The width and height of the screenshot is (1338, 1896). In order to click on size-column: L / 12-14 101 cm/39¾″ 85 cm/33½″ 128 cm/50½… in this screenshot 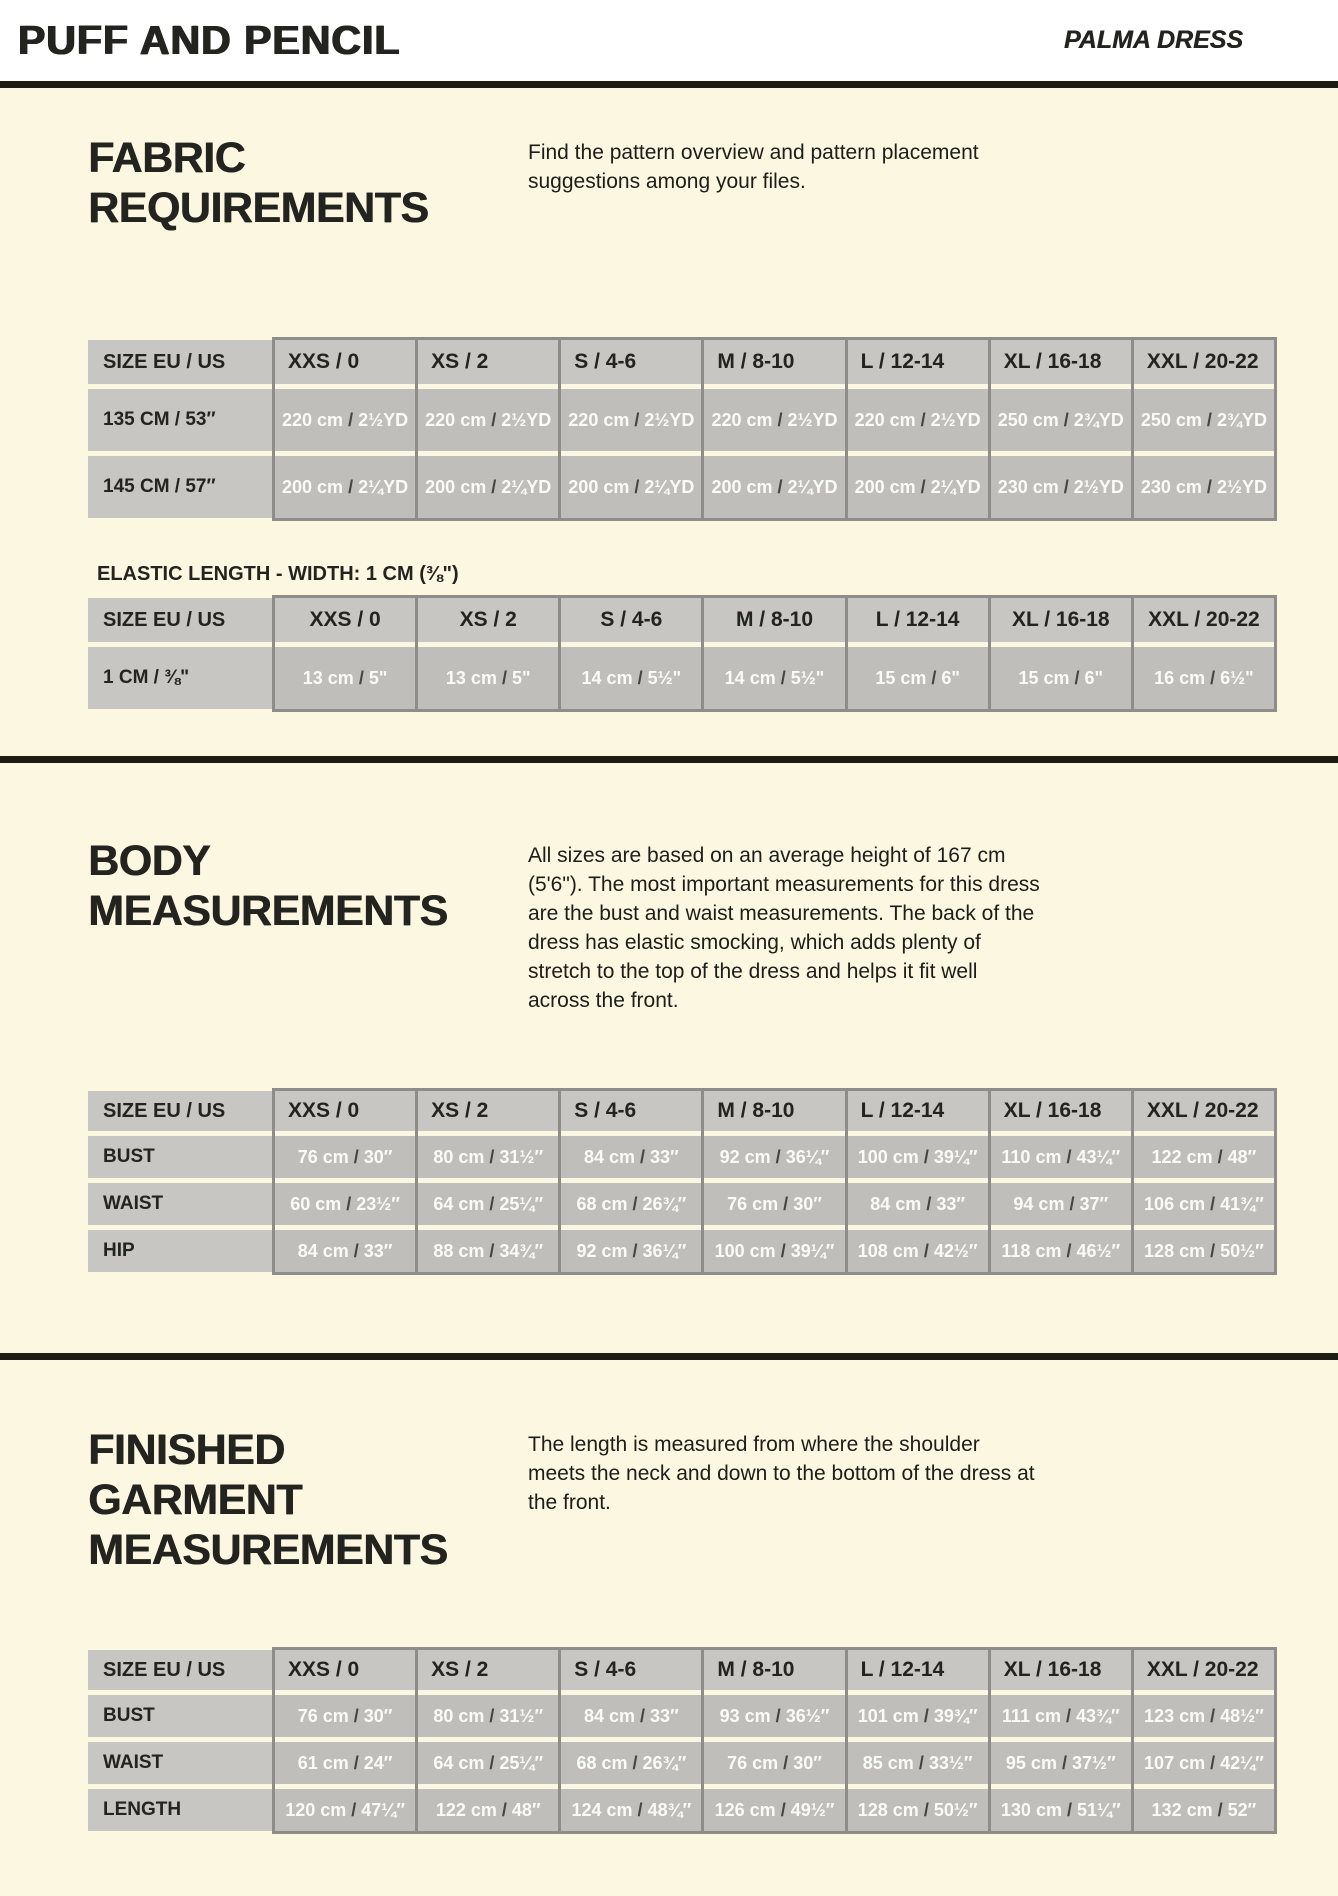, I will do `click(917, 1740)`.